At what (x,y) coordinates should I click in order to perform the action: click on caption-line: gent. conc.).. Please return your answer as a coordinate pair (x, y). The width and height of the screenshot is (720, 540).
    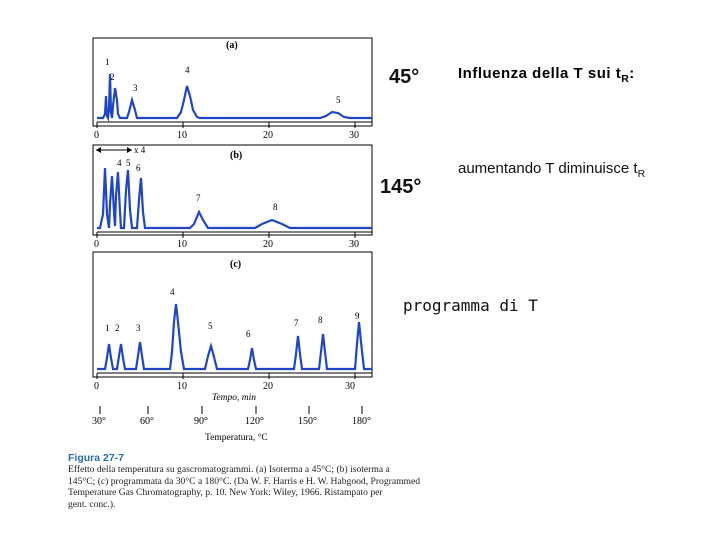
    Looking at the image, I should click on (92, 504).